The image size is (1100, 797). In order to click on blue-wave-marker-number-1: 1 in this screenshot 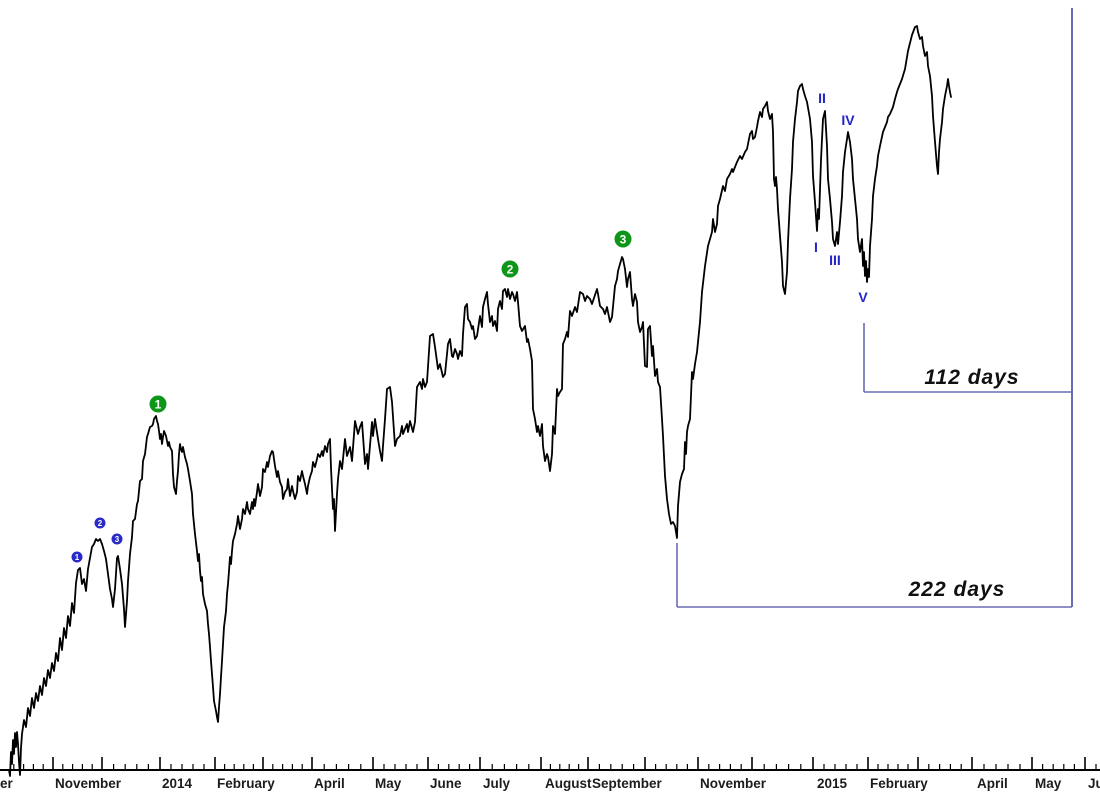, I will do `click(77, 557)`.